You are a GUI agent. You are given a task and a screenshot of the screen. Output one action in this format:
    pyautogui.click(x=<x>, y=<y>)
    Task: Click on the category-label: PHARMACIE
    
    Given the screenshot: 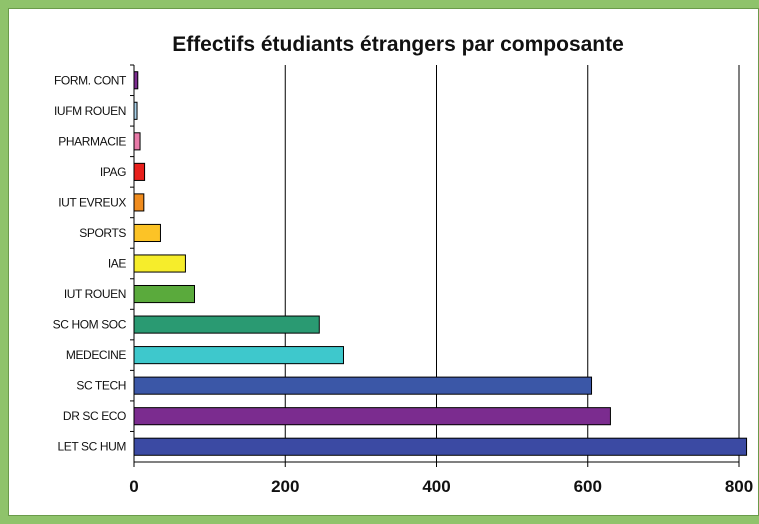 What is the action you would take?
    pyautogui.click(x=92, y=141)
    